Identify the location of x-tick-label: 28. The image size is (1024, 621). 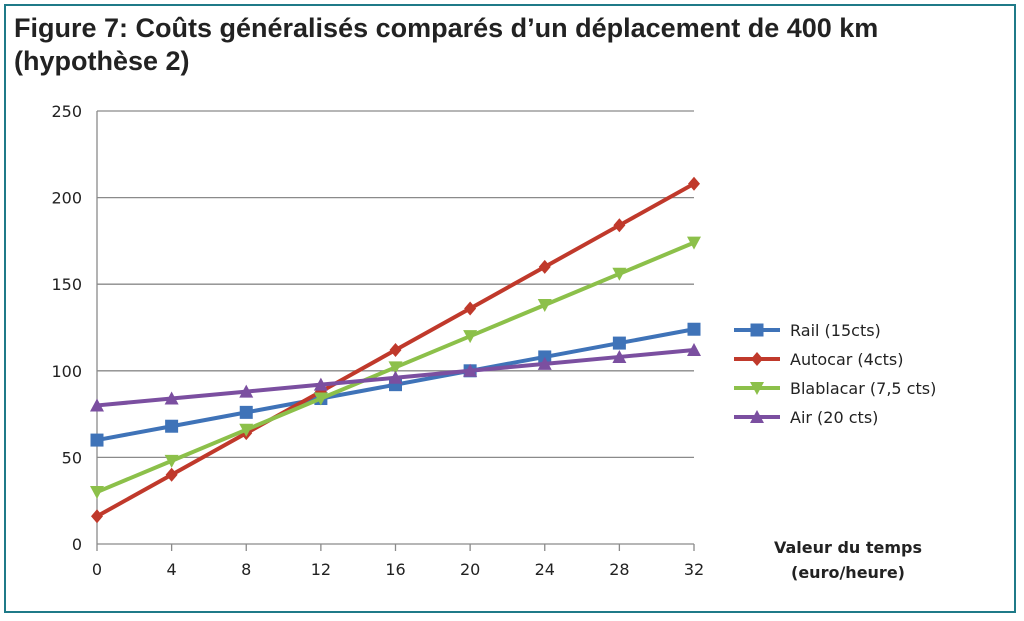
(619, 569).